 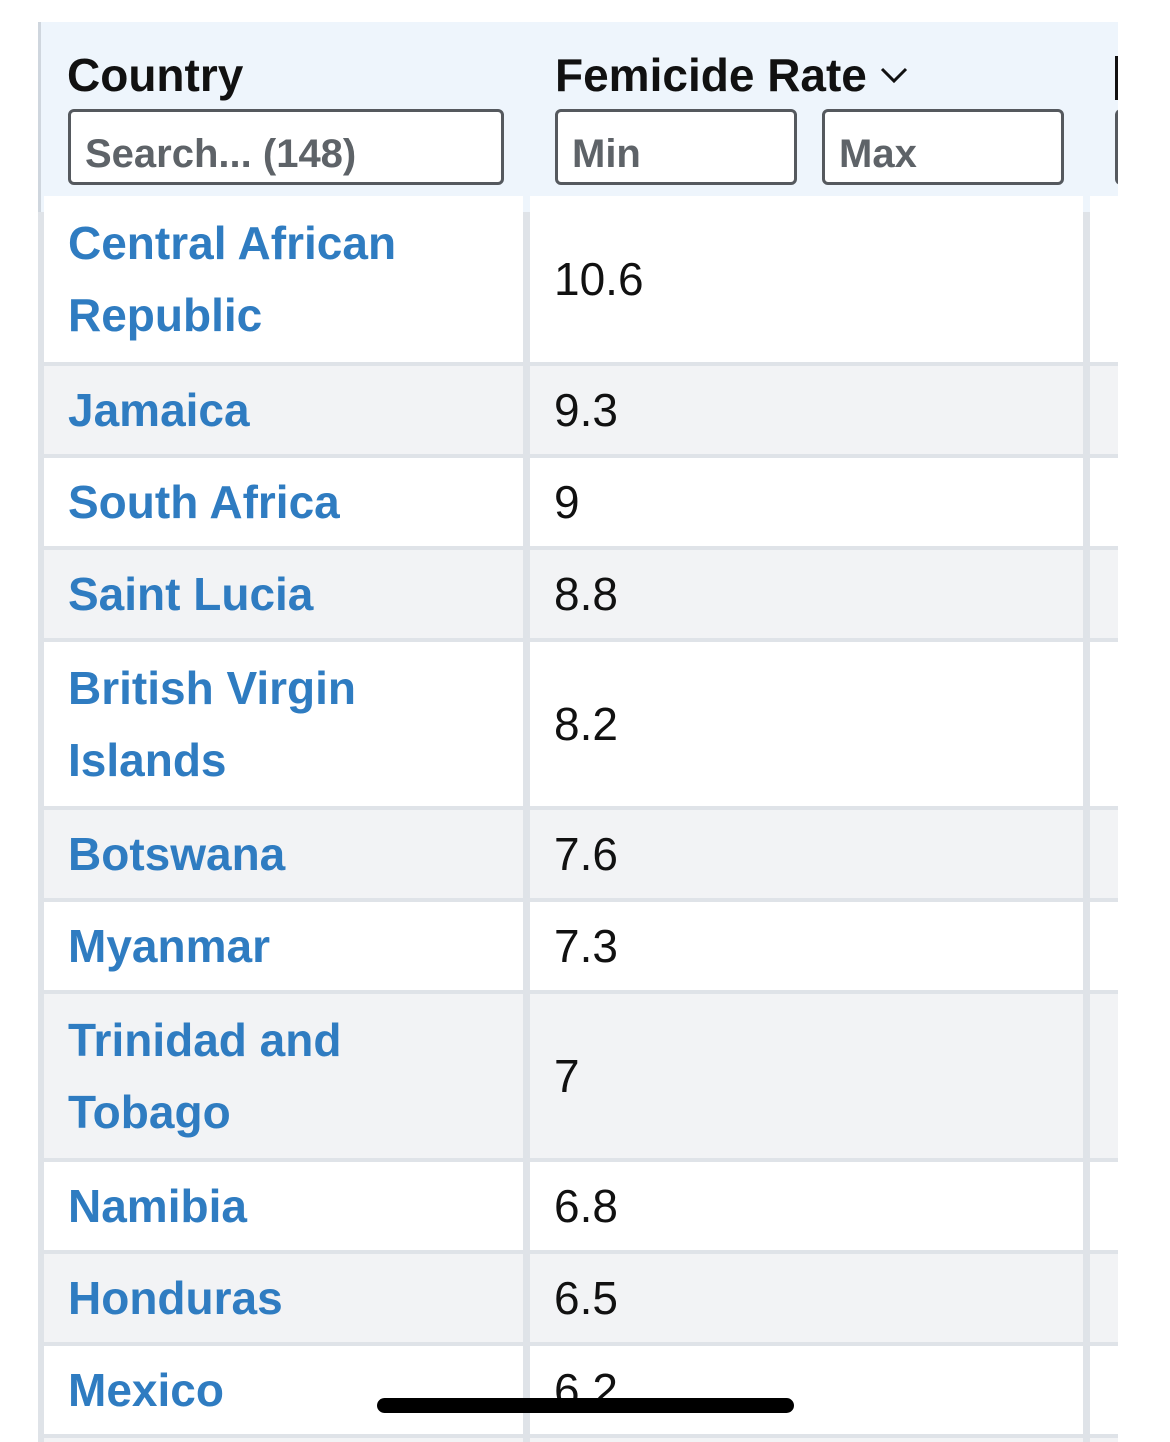 I want to click on country-cell: South Africa, so click(x=283, y=502).